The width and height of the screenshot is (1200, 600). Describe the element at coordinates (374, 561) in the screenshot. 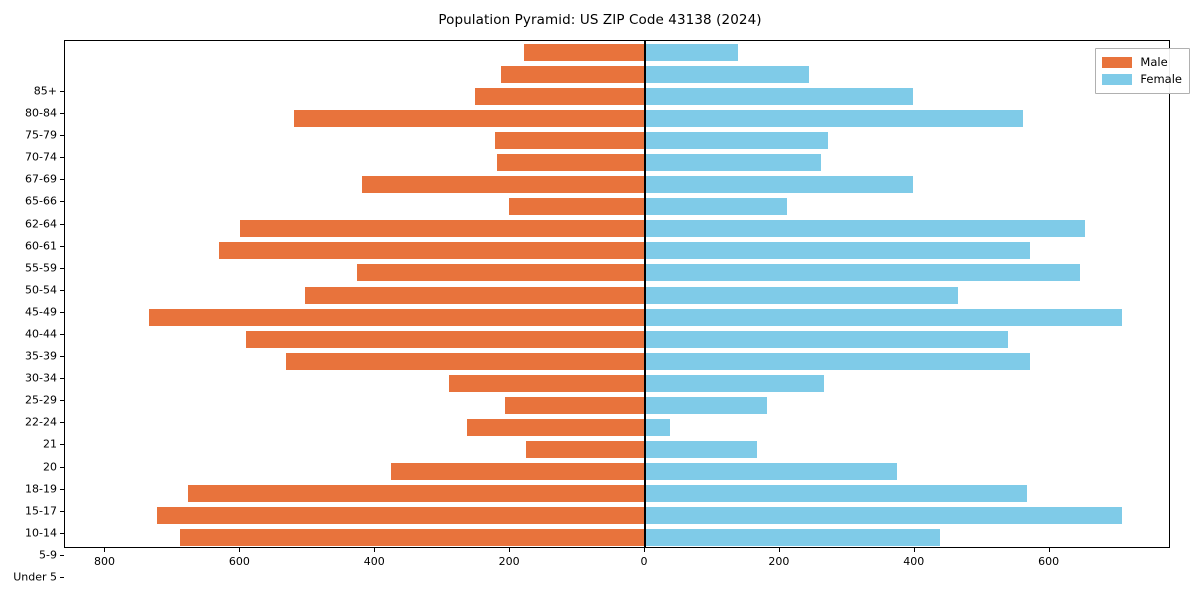

I see `x-axis-label-400-2: 400` at that location.